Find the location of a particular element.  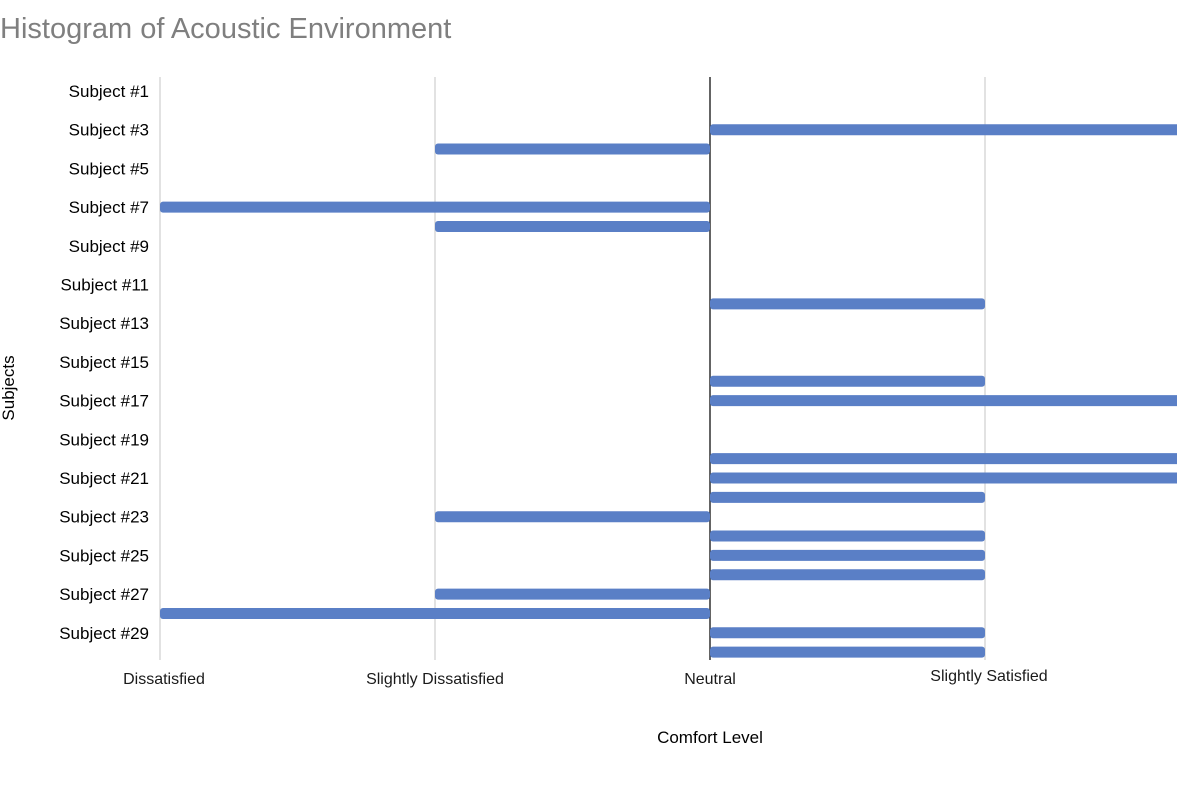

category-label: Subject #1 is located at coordinates (109, 91).